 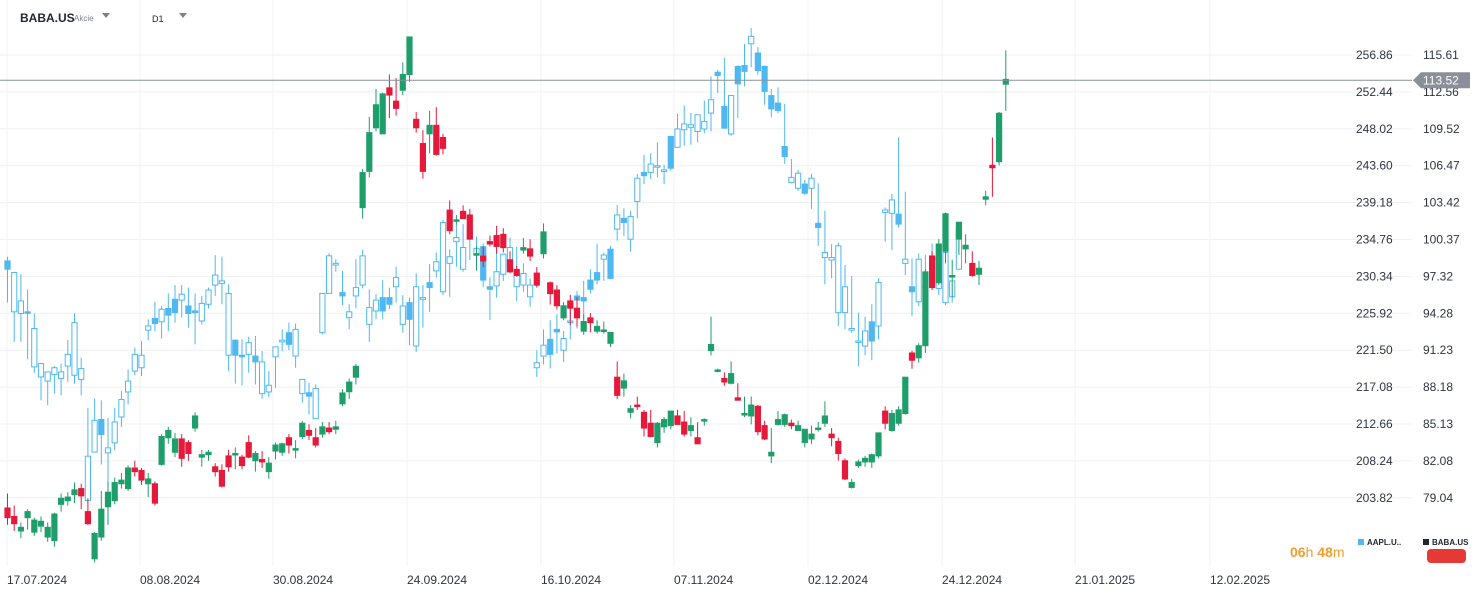 I want to click on timeframe-dropdown-chevron-icon, so click(x=183, y=15).